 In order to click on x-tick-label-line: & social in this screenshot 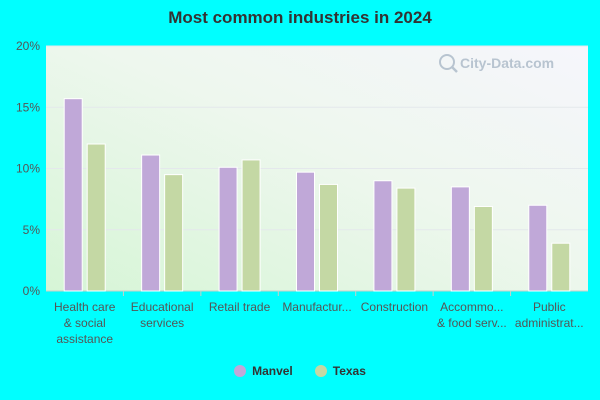, I will do `click(85, 323)`.